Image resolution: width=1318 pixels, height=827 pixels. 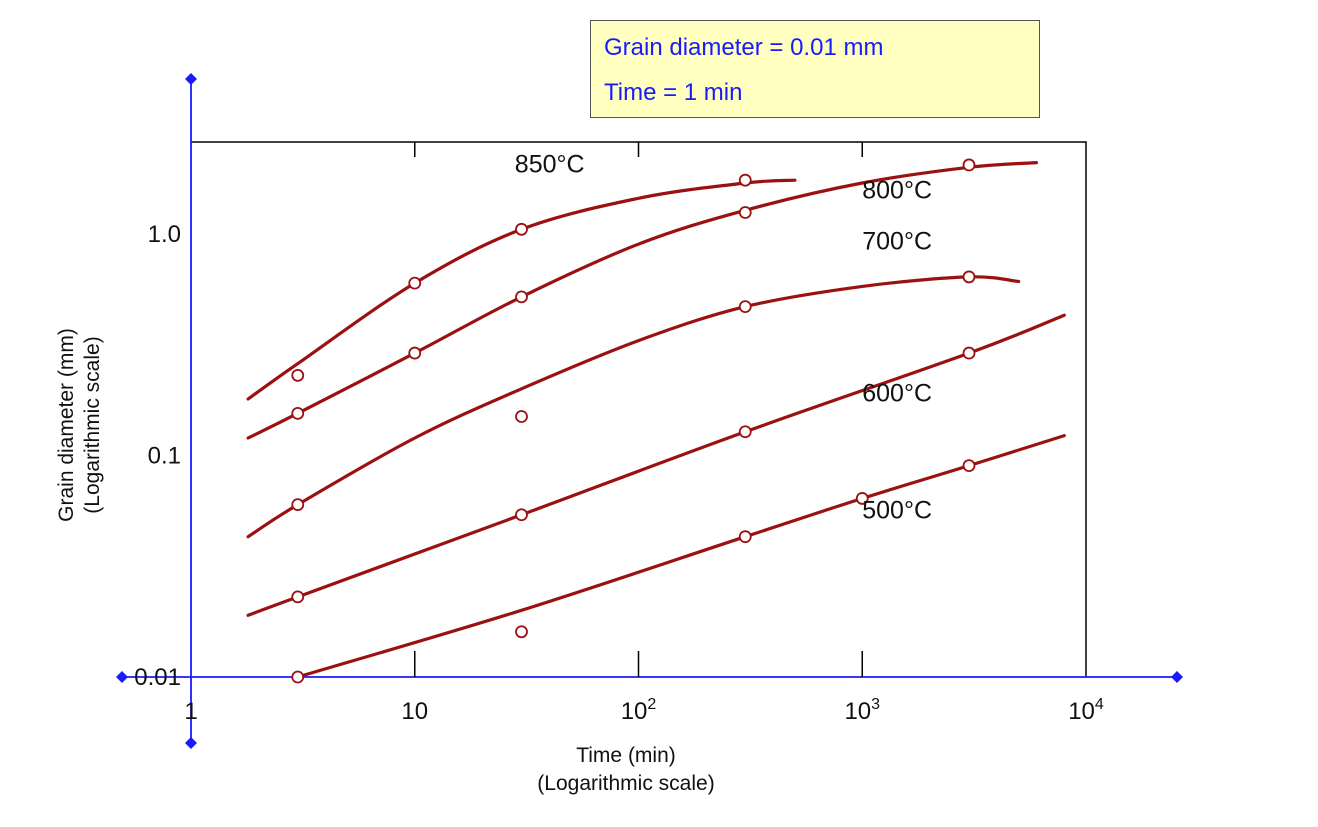 What do you see at coordinates (626, 770) in the screenshot?
I see `x-axis-label: Time (min) (Logarithmic scale)` at bounding box center [626, 770].